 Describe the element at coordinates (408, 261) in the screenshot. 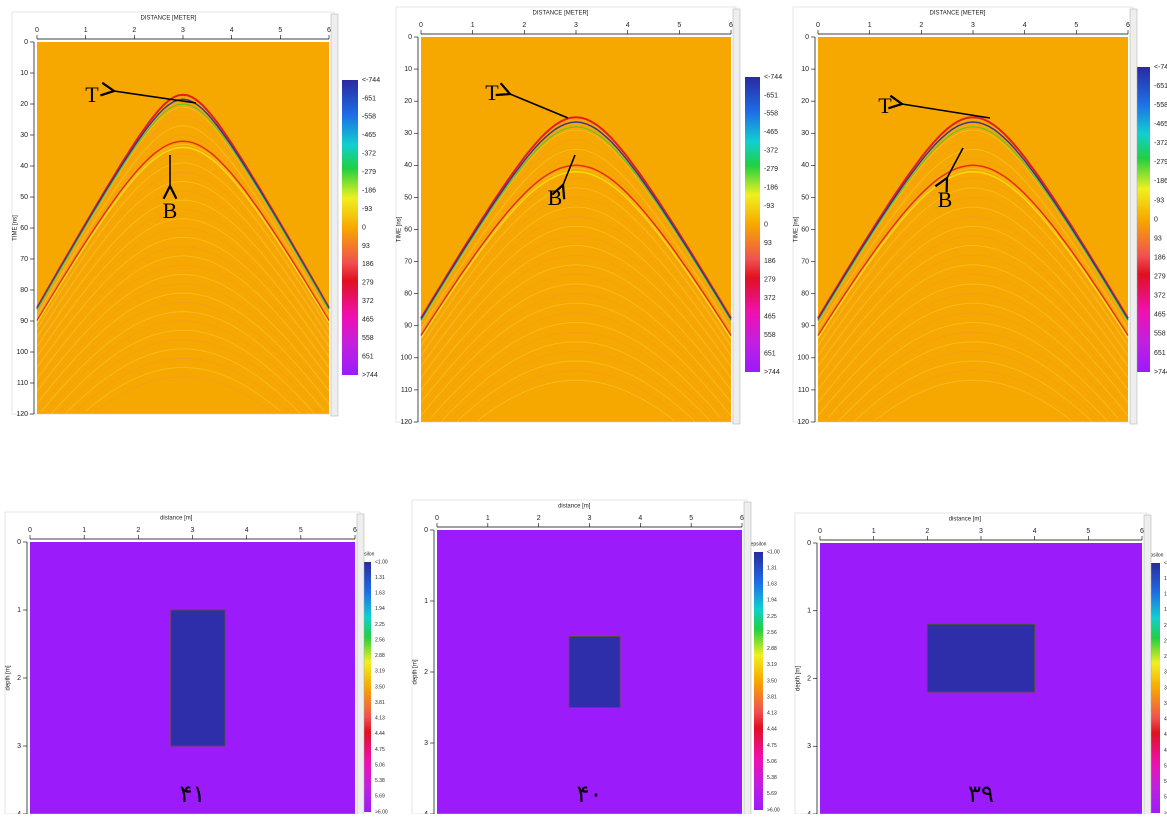

I see `y-tick-label: 70` at that location.